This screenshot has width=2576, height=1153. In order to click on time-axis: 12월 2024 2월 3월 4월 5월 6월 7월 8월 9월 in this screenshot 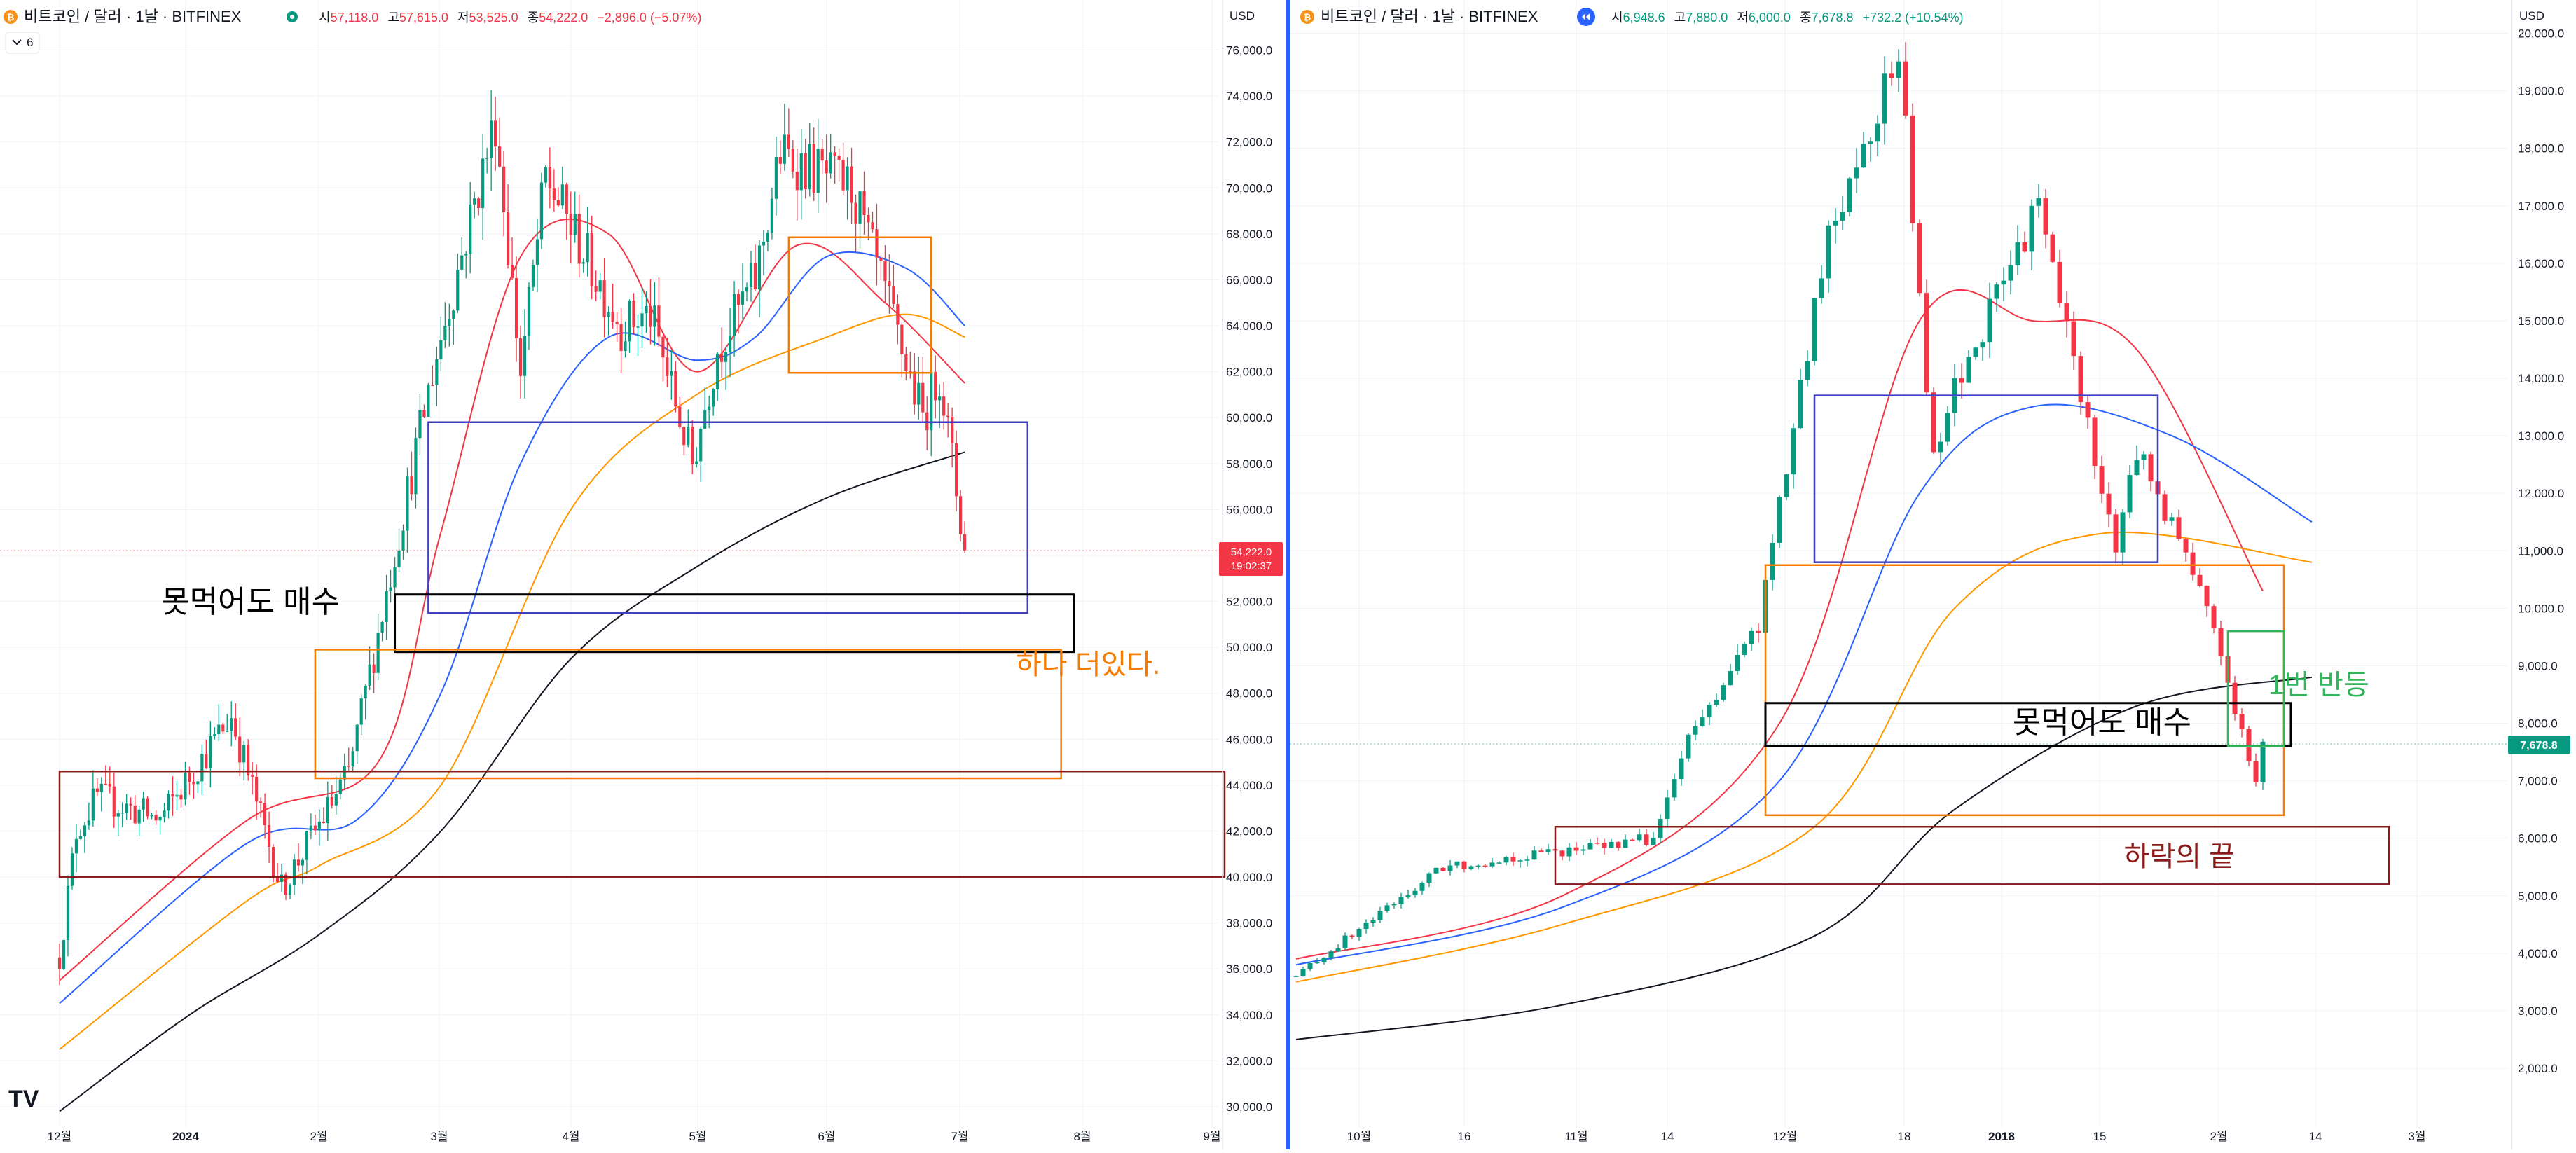, I will do `click(634, 1136)`.